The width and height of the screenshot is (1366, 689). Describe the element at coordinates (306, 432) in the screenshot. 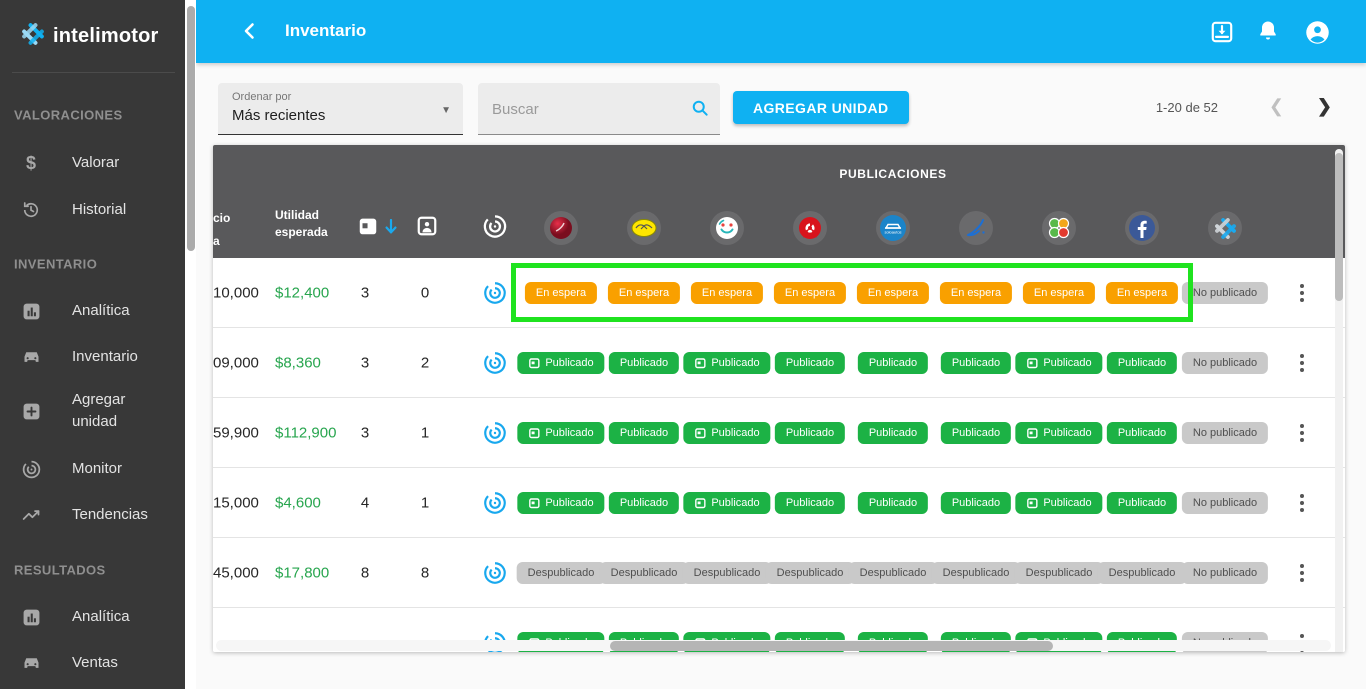

I see `utility-cell: $112,900` at that location.